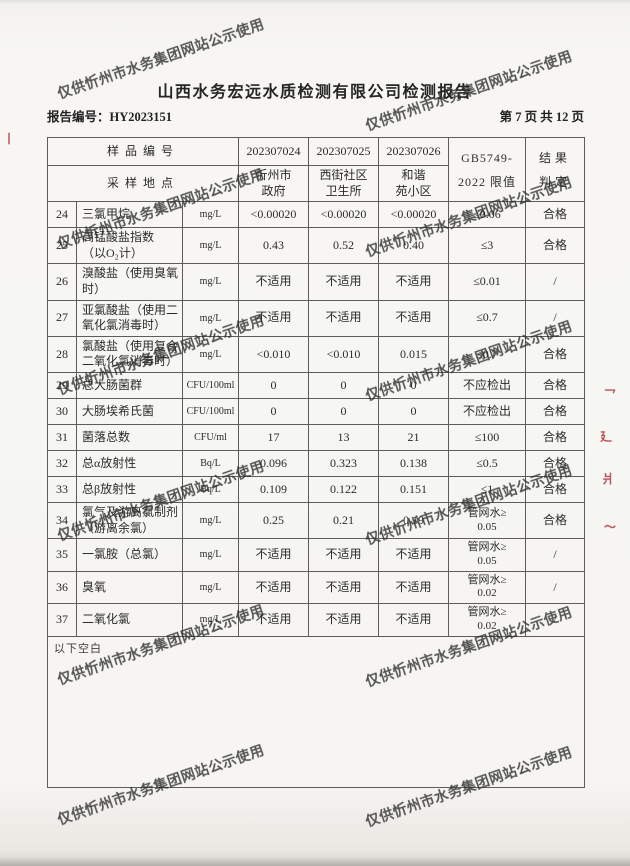 Image resolution: width=630 pixels, height=866 pixels. Describe the element at coordinates (610, 527) in the screenshot. I see `red-edge-mark: 〜` at that location.